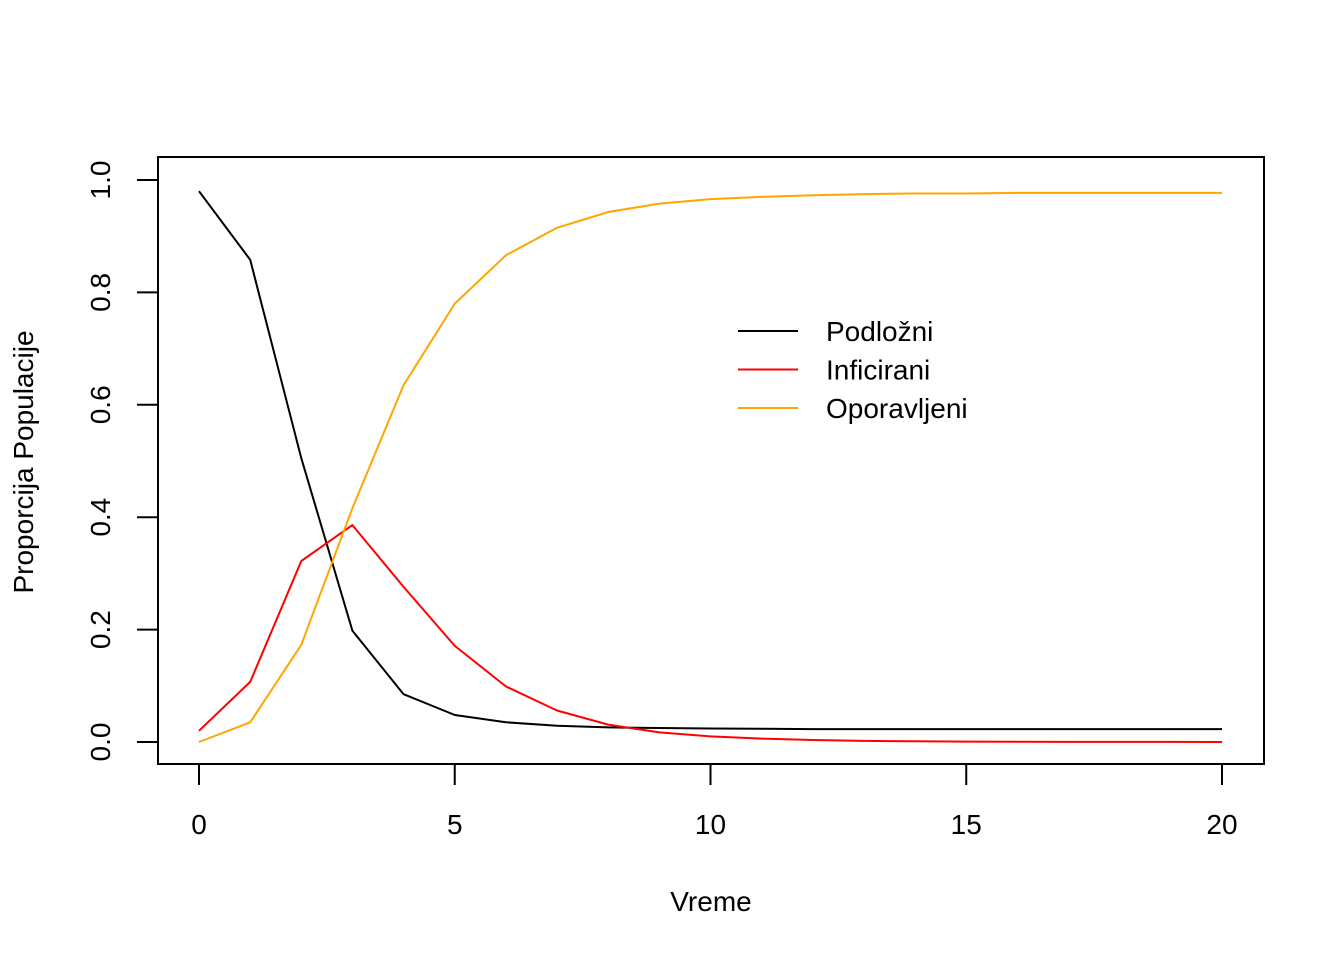  I want to click on x-axis-title: Vreme, so click(710, 901).